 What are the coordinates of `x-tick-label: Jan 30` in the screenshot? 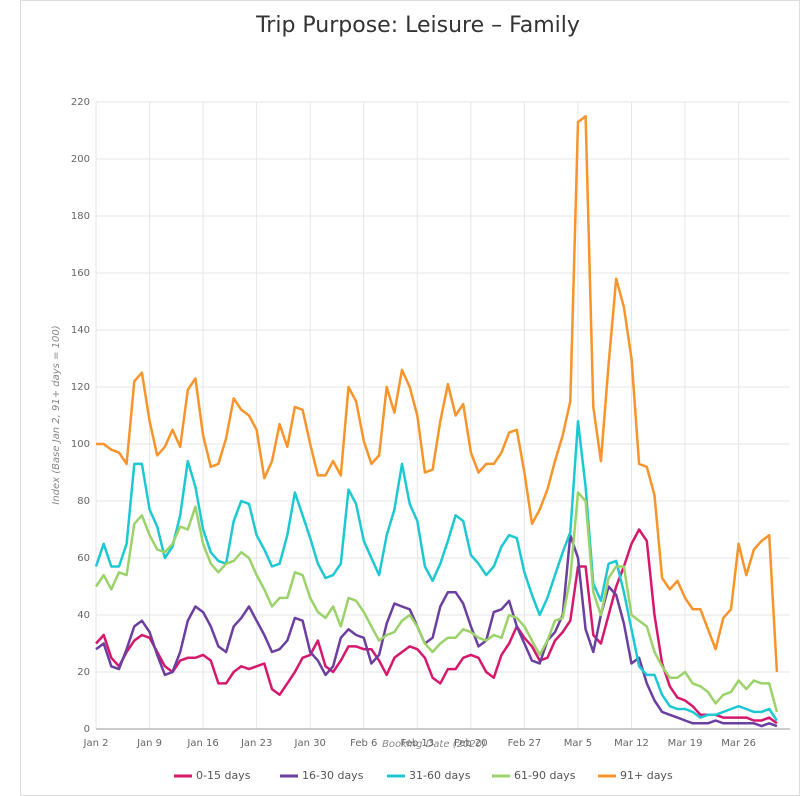 It's located at (310, 743).